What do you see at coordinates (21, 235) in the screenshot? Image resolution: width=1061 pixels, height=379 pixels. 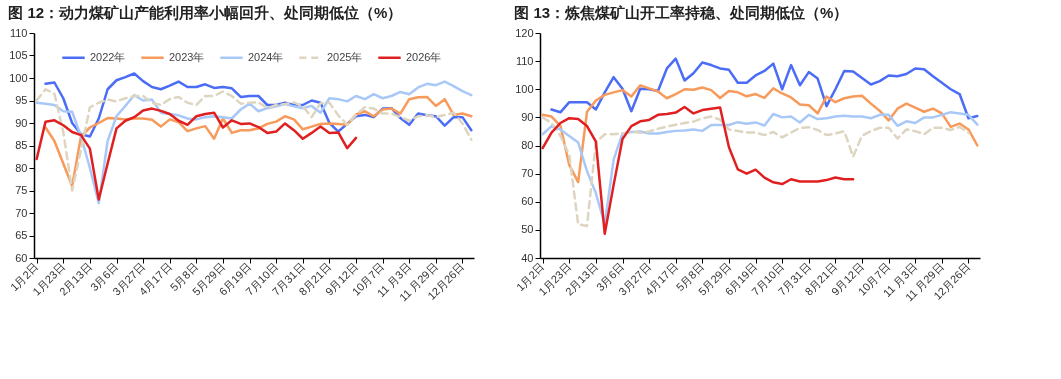 I see `y-tick-label: 65` at bounding box center [21, 235].